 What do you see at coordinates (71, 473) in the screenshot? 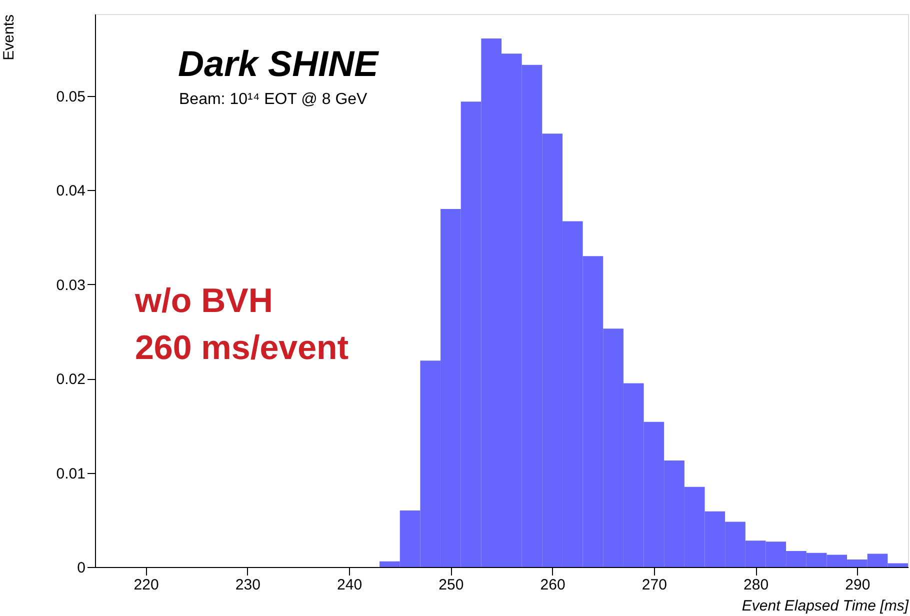
I see `y-tick-label: 0.01` at bounding box center [71, 473].